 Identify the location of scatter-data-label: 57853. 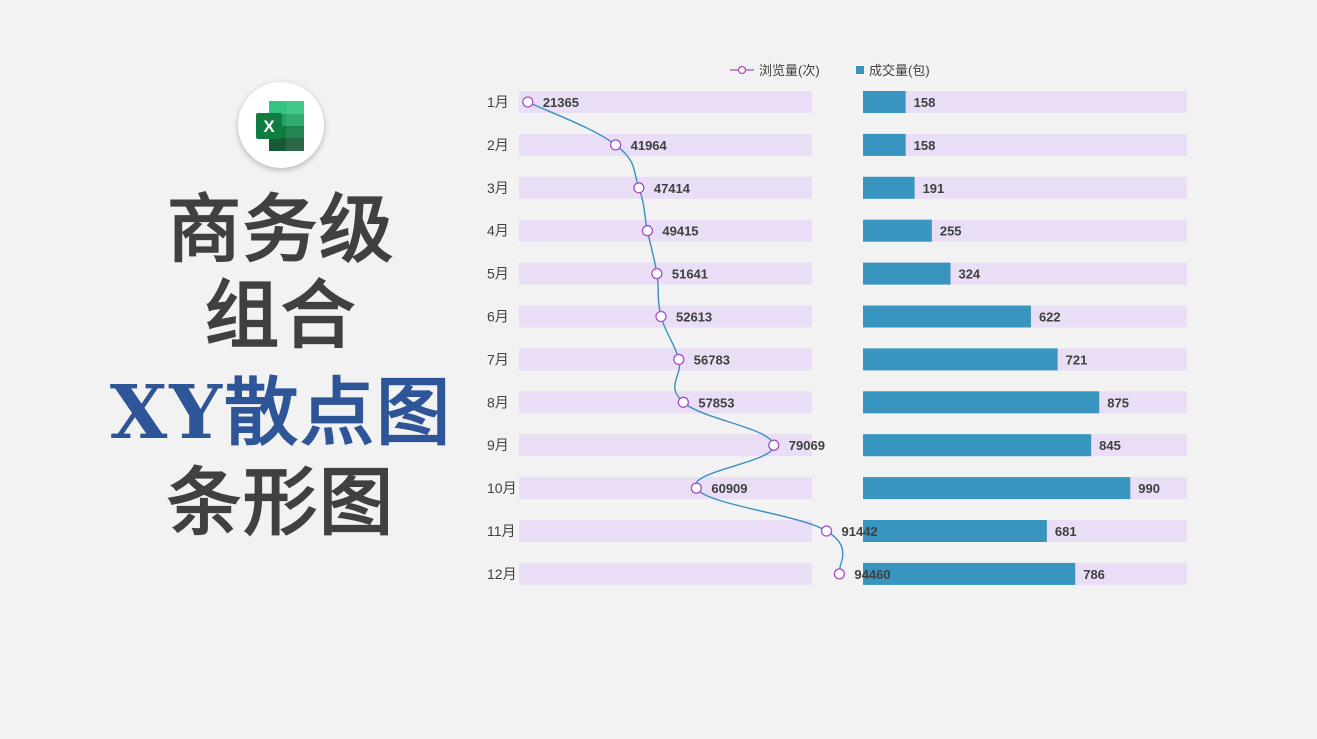
(716, 402).